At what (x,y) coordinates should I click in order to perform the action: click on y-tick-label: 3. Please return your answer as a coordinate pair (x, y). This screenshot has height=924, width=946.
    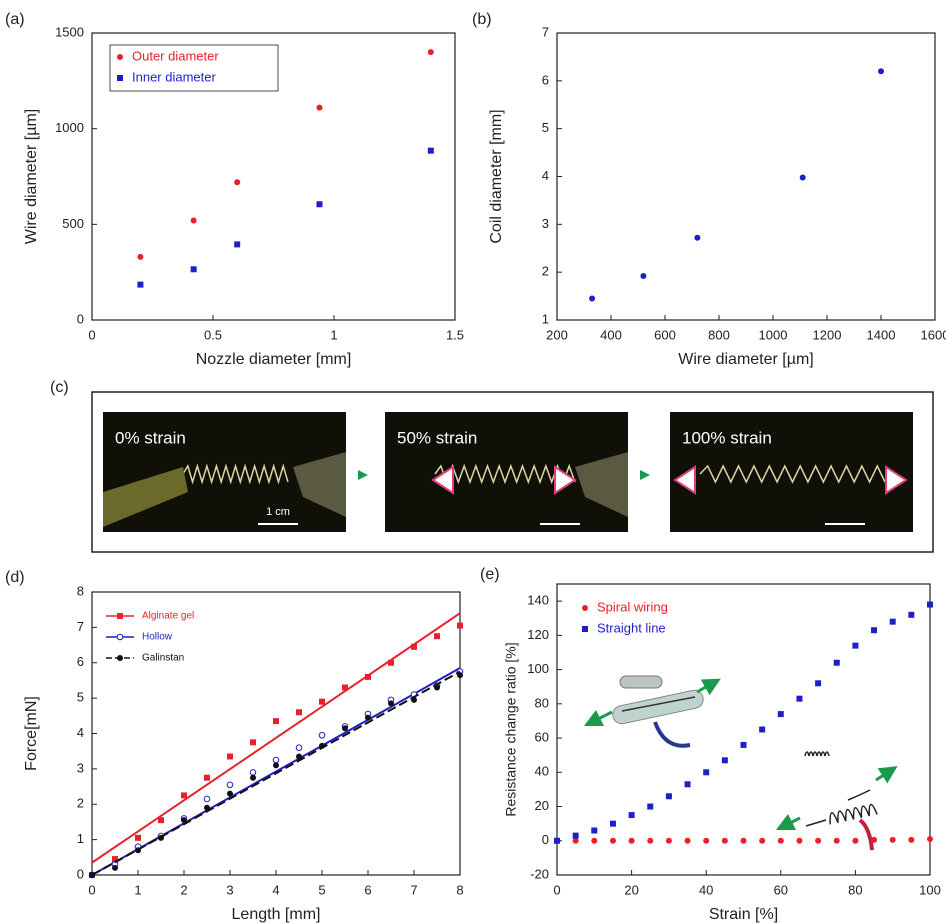
    Looking at the image, I should click on (545, 223).